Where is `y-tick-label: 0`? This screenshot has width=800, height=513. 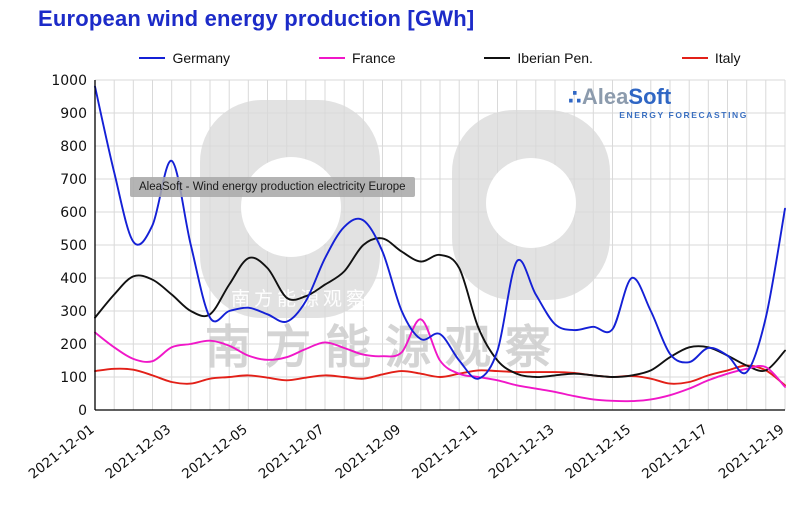
y-tick-label: 0 is located at coordinates (82, 411).